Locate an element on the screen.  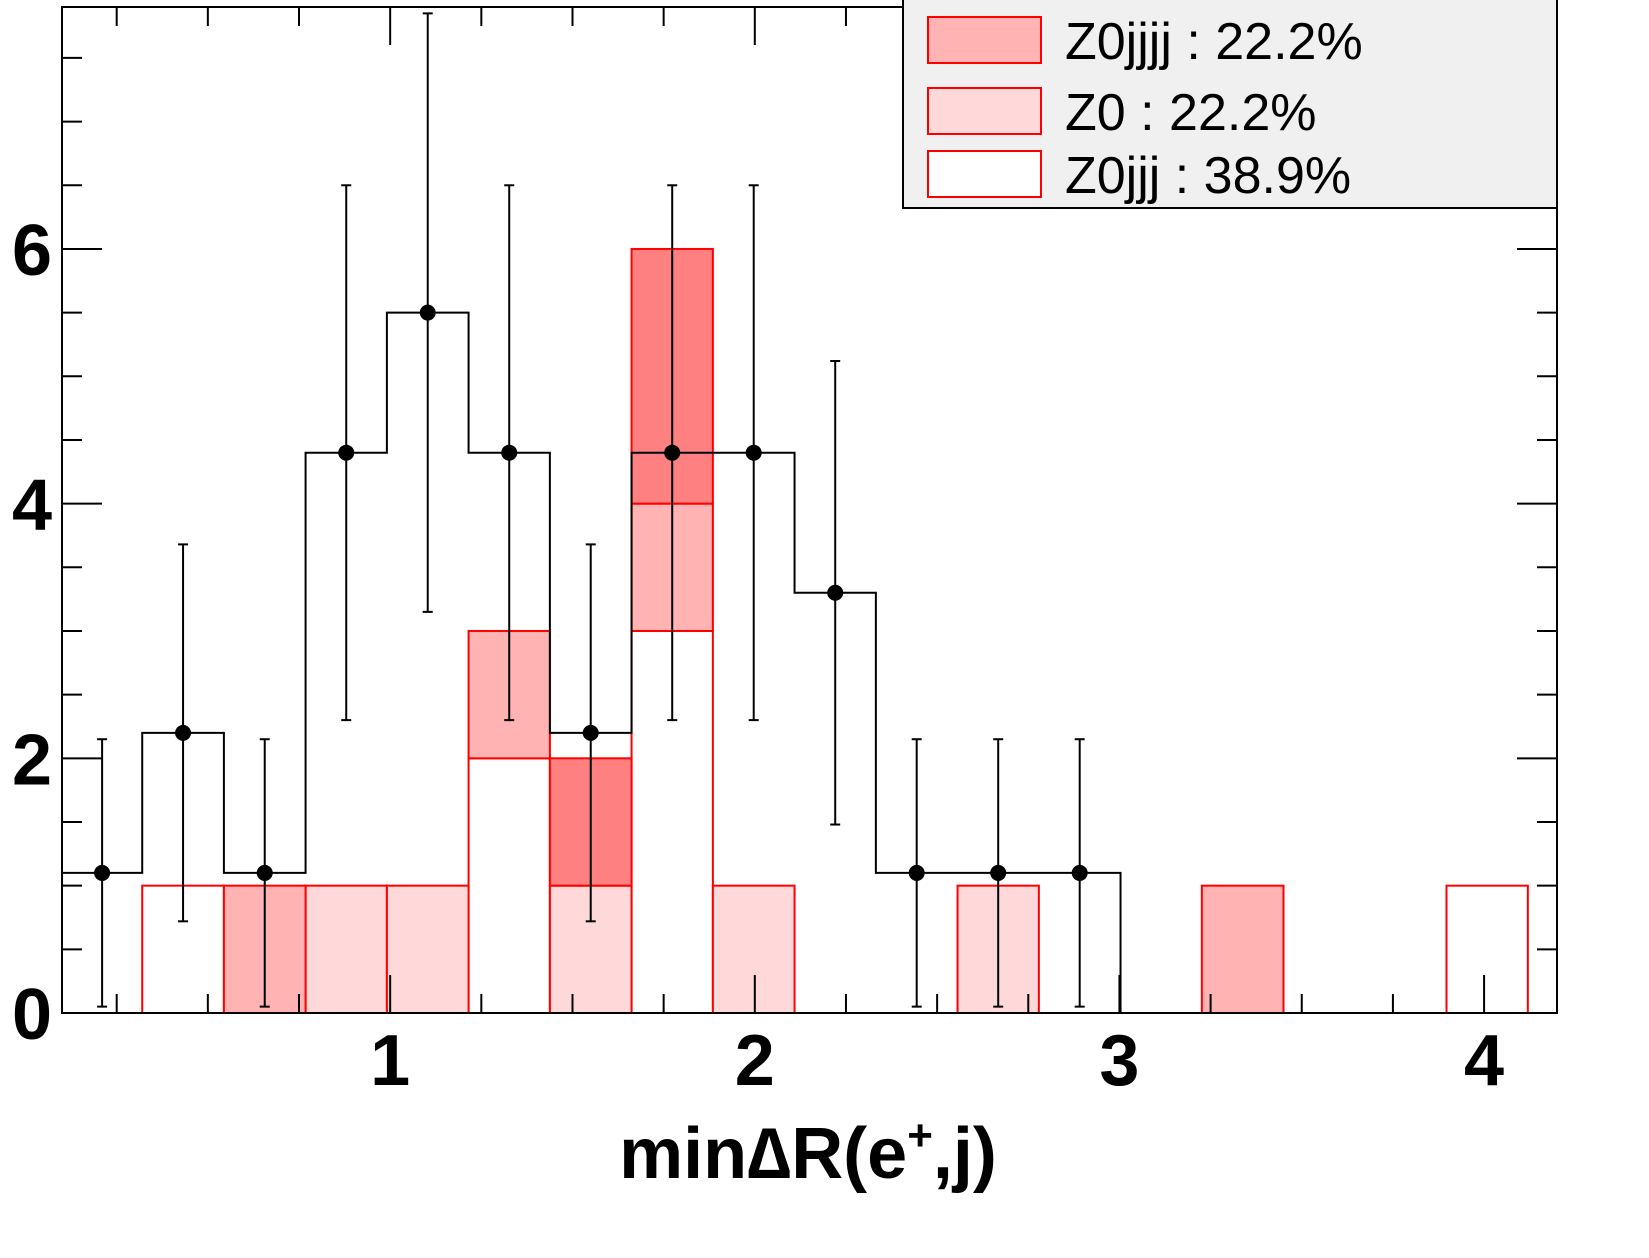
legend: Z0jjjj : 22.2% Z0 : 22.2%Z0jjj : 38.9% is located at coordinates (1230, 104).